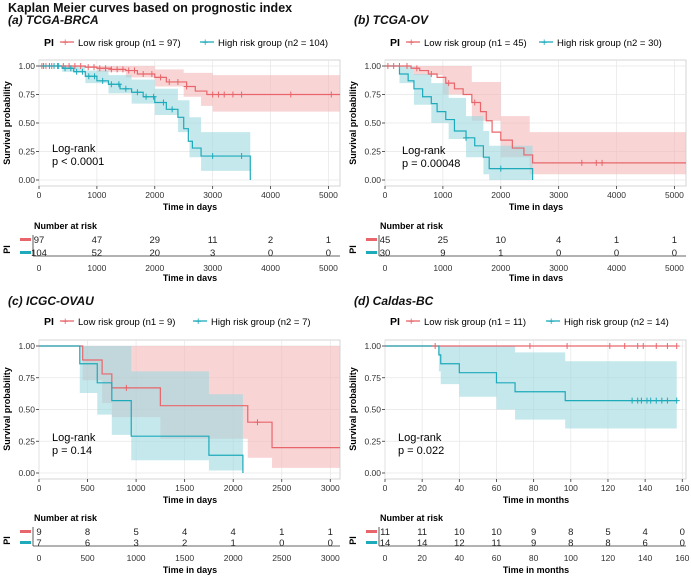 The width and height of the screenshot is (691, 576). Describe the element at coordinates (497, 558) in the screenshot. I see `risk-x-tick-label: 60` at that location.